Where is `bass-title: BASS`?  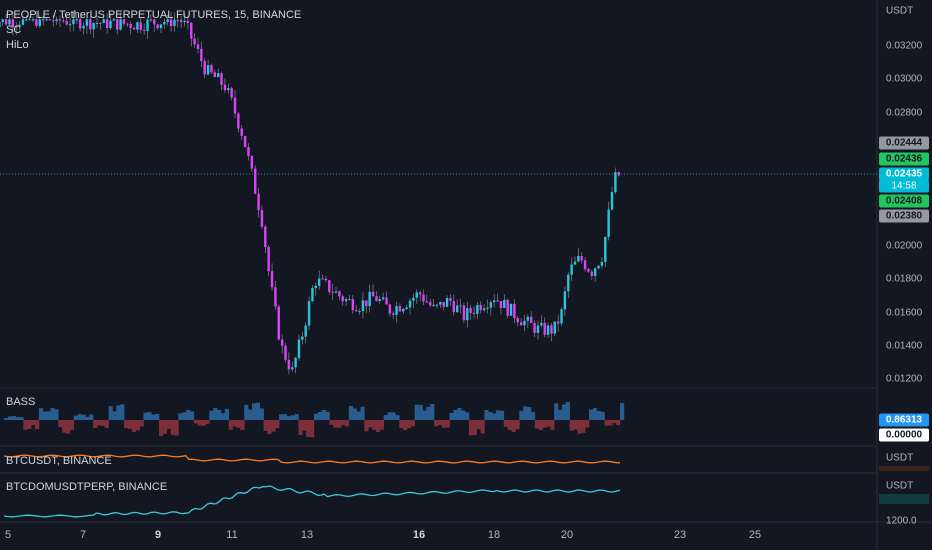 bass-title: BASS is located at coordinates (21, 402).